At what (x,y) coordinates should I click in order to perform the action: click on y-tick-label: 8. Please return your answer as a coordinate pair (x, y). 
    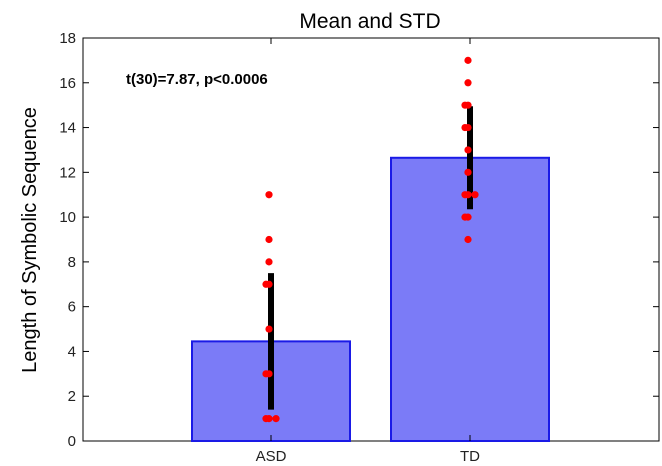
    Looking at the image, I should click on (72, 262).